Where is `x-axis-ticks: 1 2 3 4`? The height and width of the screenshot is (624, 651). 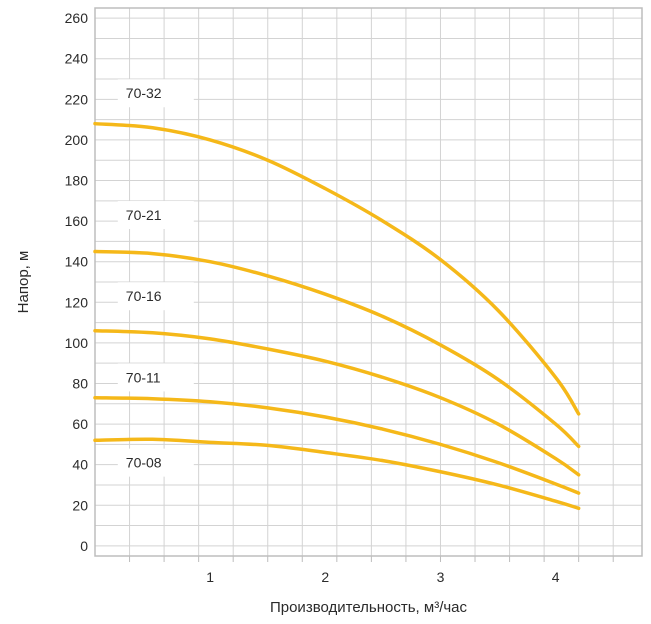 x-axis-ticks: 1 2 3 4 is located at coordinates (382, 577).